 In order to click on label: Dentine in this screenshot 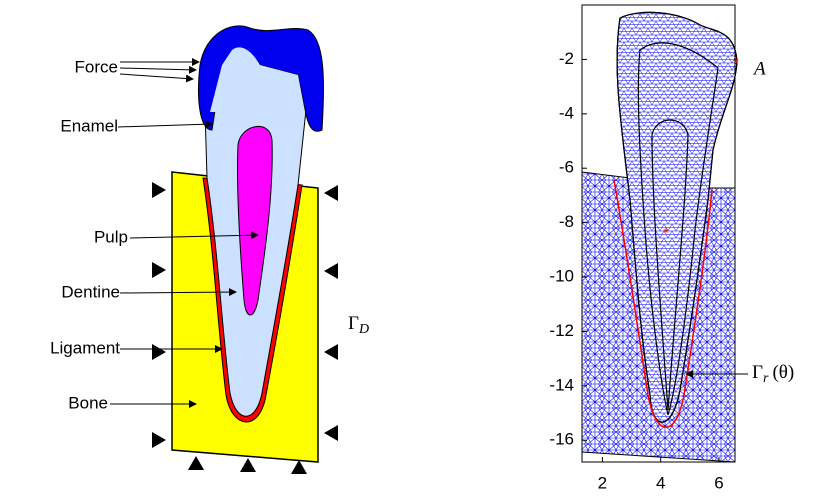, I will do `click(90, 291)`.